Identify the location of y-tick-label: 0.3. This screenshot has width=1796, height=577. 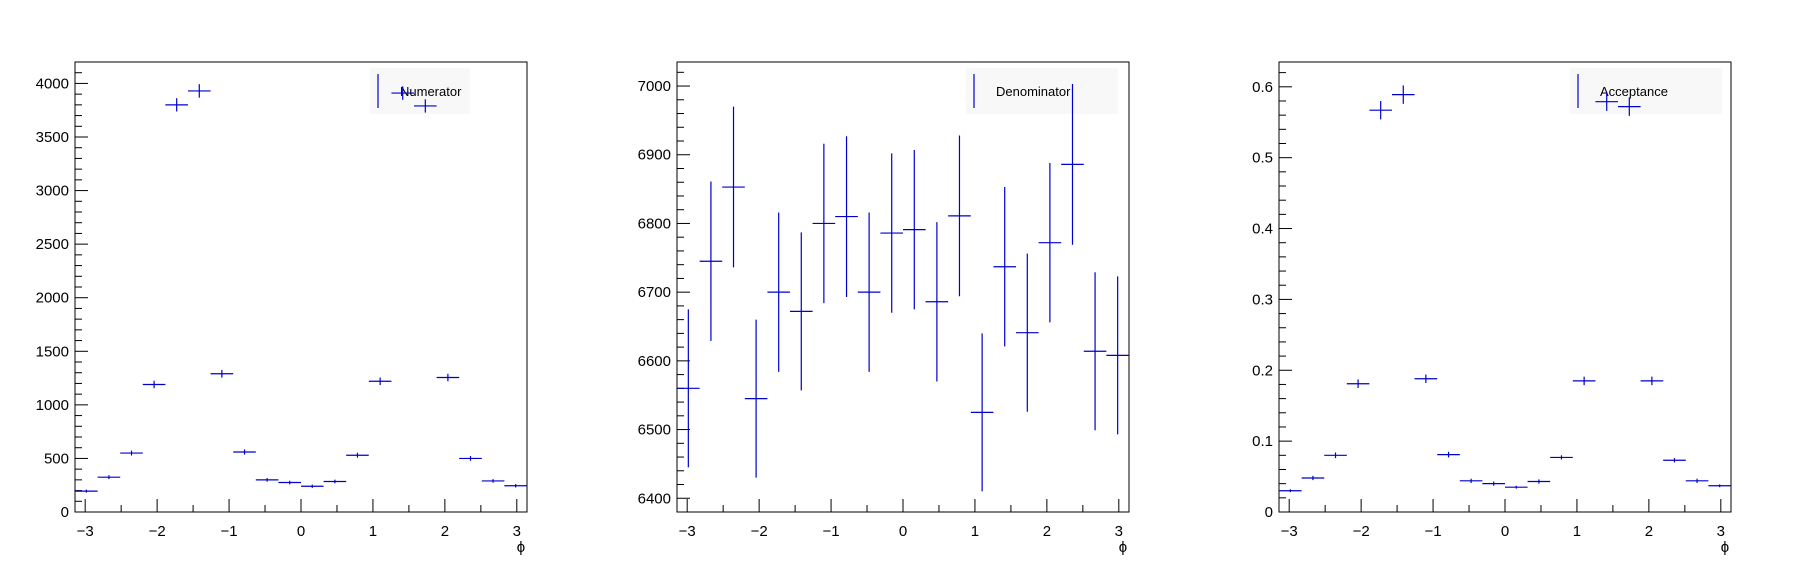
(1262, 299).